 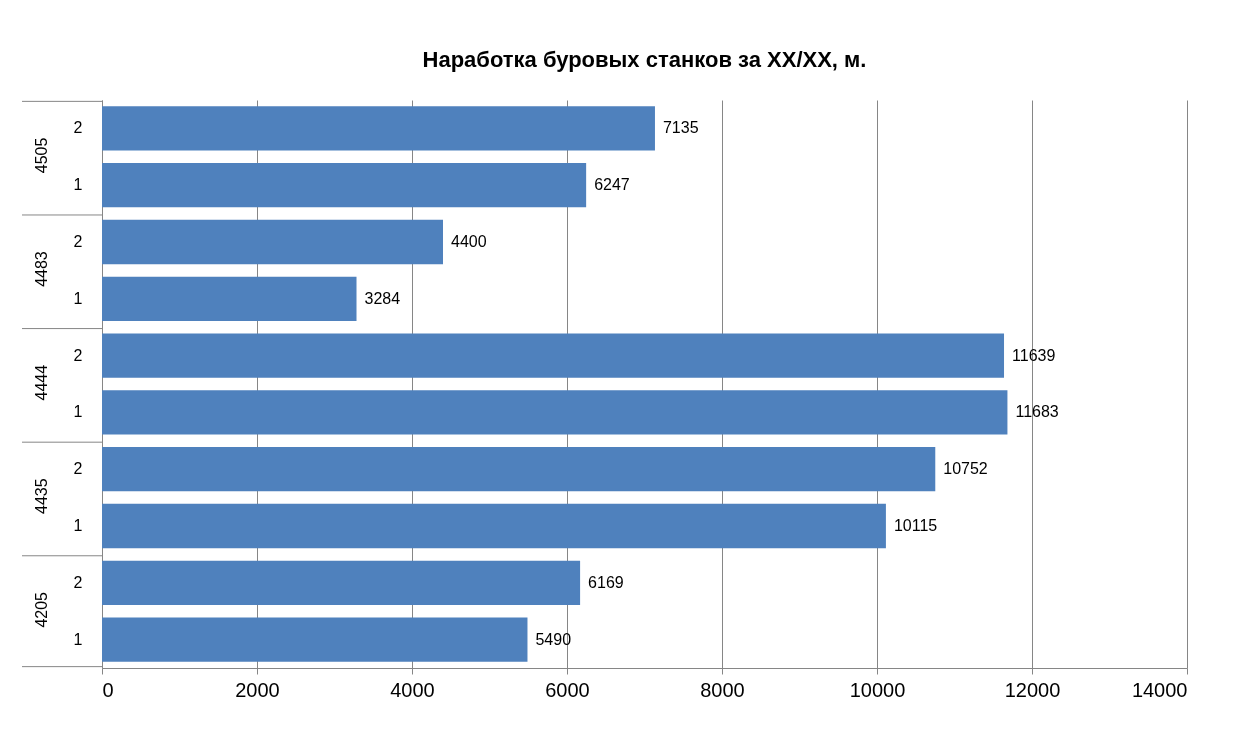 What do you see at coordinates (469, 241) in the screenshot?
I see `data-label: 4400` at bounding box center [469, 241].